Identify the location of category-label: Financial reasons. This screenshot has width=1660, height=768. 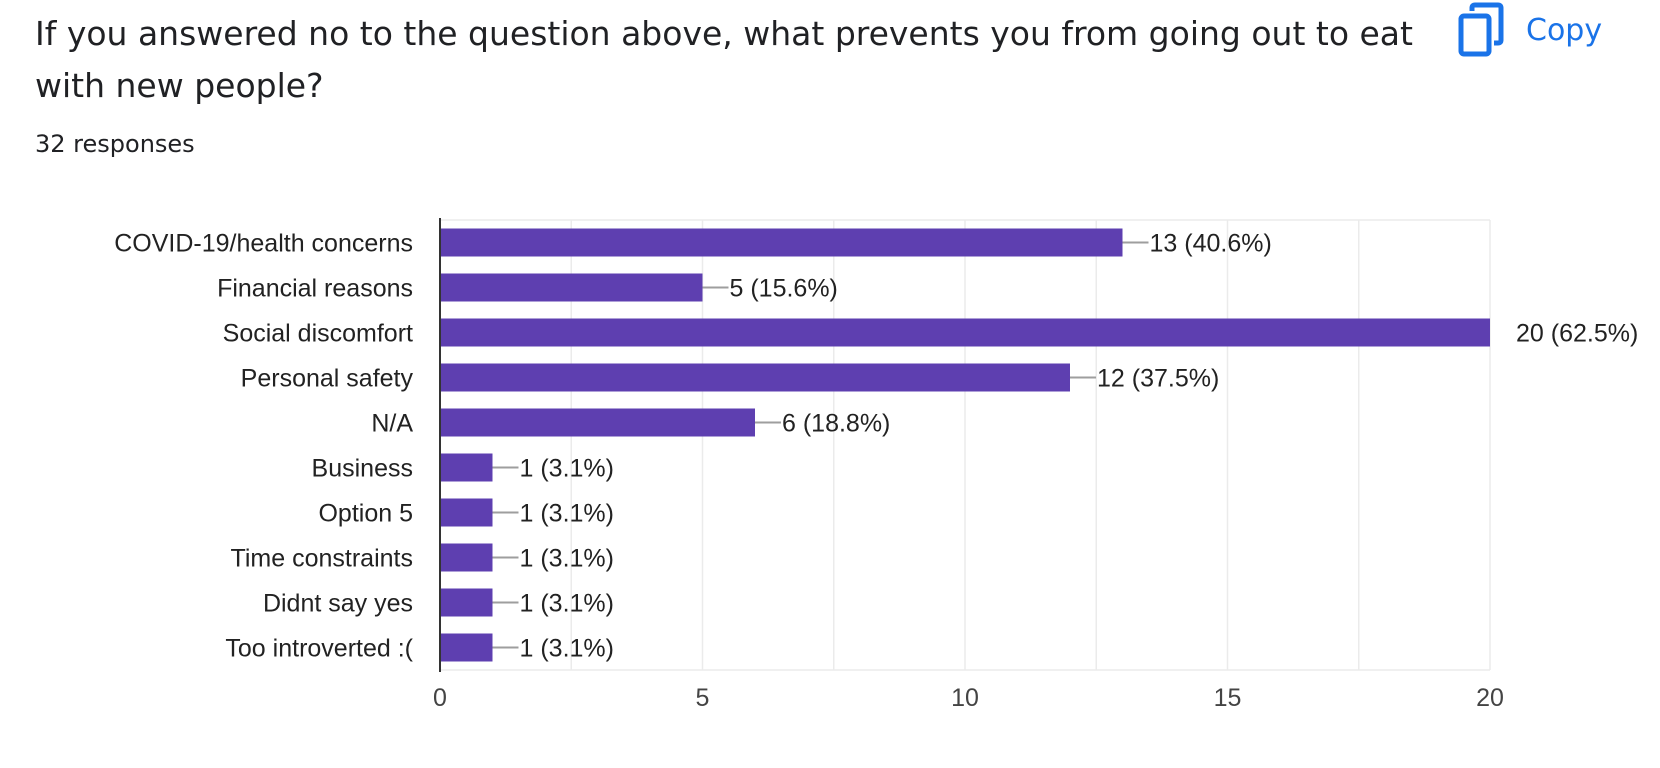
(315, 289).